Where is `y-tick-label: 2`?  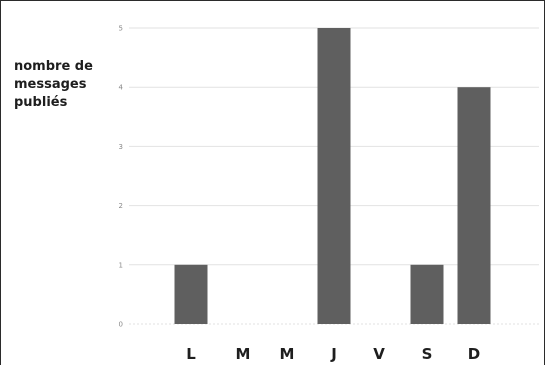
y-tick-label: 2 is located at coordinates (121, 206).